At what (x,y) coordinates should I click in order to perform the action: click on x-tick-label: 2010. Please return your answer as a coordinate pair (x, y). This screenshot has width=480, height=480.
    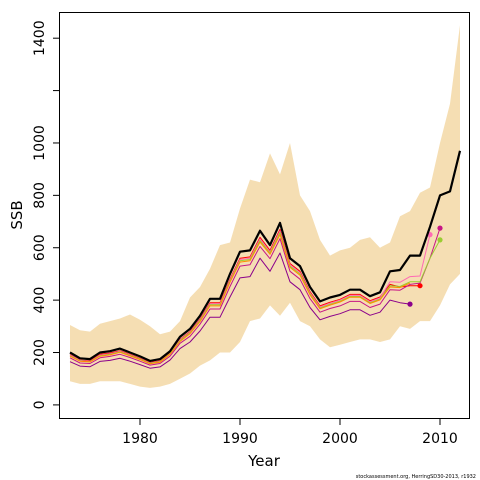
    Looking at the image, I should click on (440, 439).